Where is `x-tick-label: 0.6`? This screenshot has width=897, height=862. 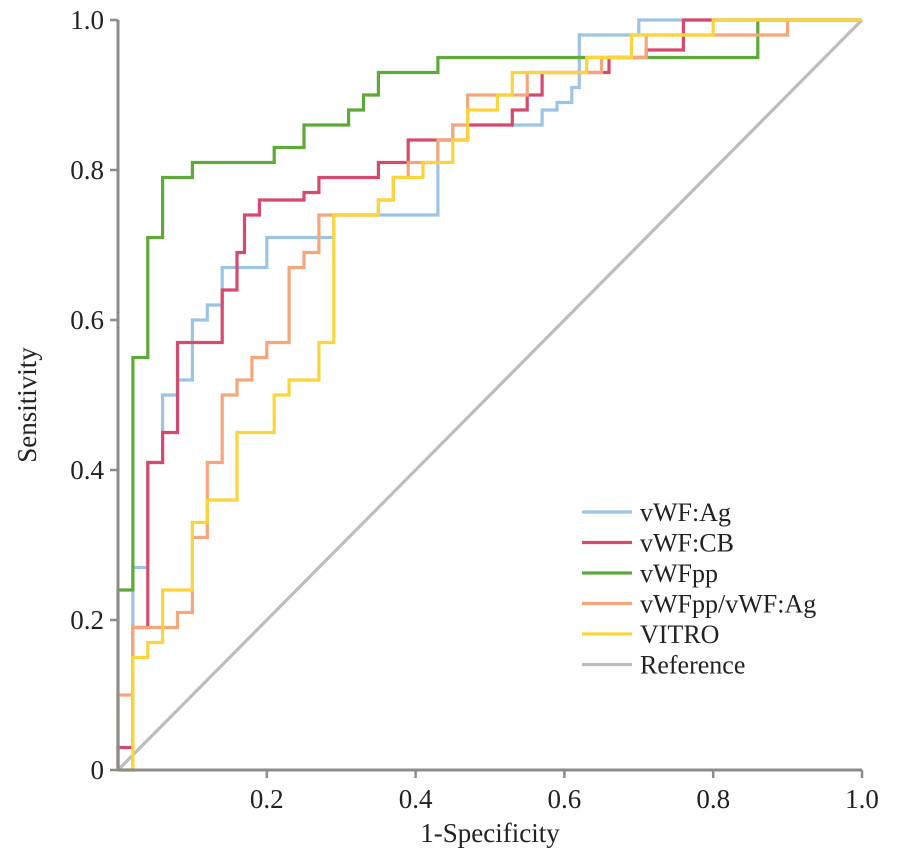
x-tick-label: 0.6 is located at coordinates (565, 799).